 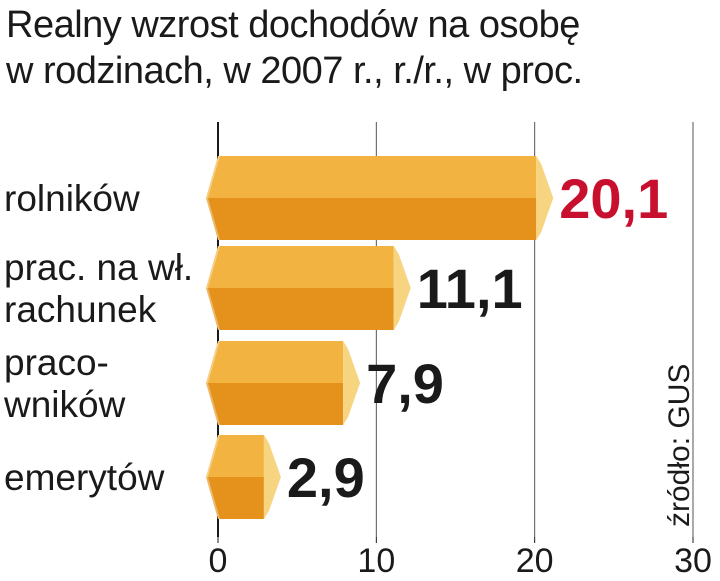 What do you see at coordinates (376, 561) in the screenshot?
I see `x-tick-label-10: 10` at bounding box center [376, 561].